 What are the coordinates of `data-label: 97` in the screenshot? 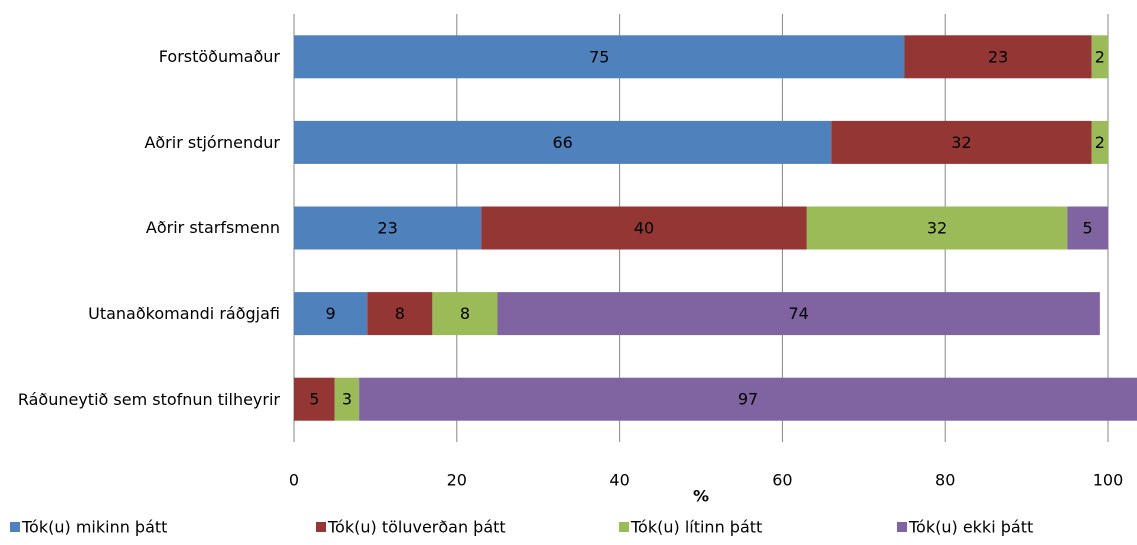 It's located at (748, 399).